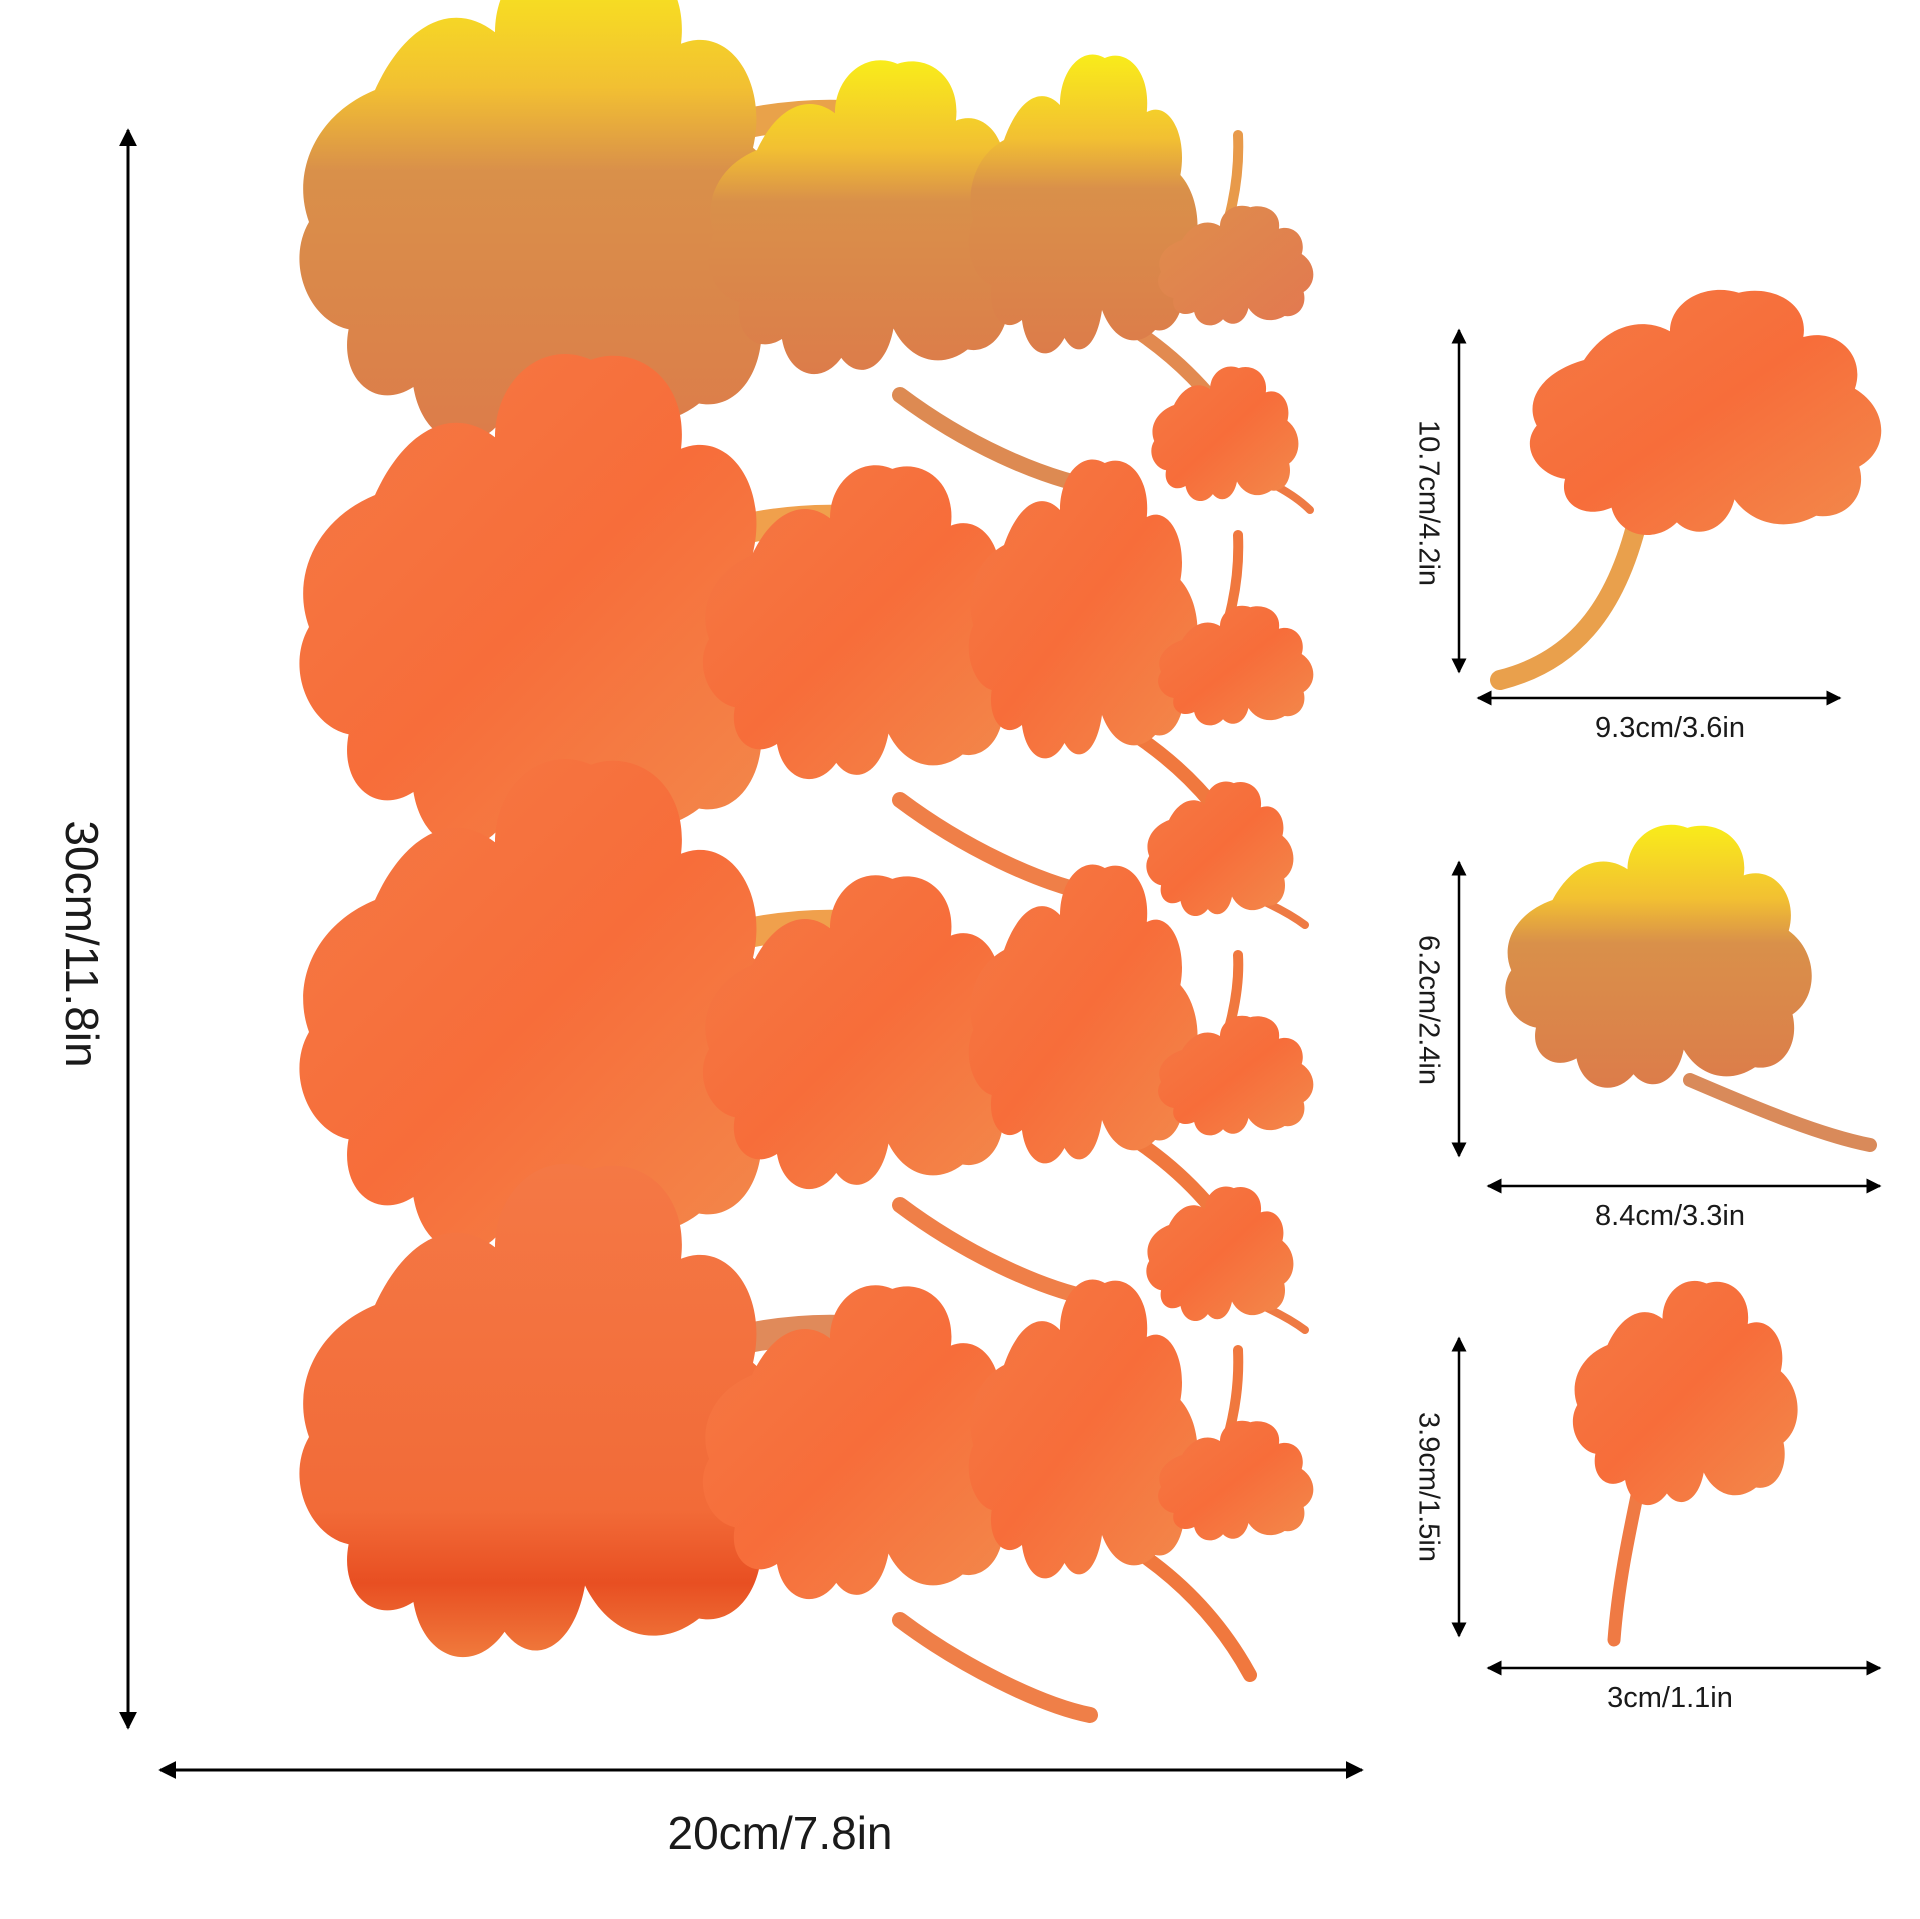 This screenshot has width=1920, height=1919. I want to click on main-height-label: 30cm/11.8in, so click(82, 944).